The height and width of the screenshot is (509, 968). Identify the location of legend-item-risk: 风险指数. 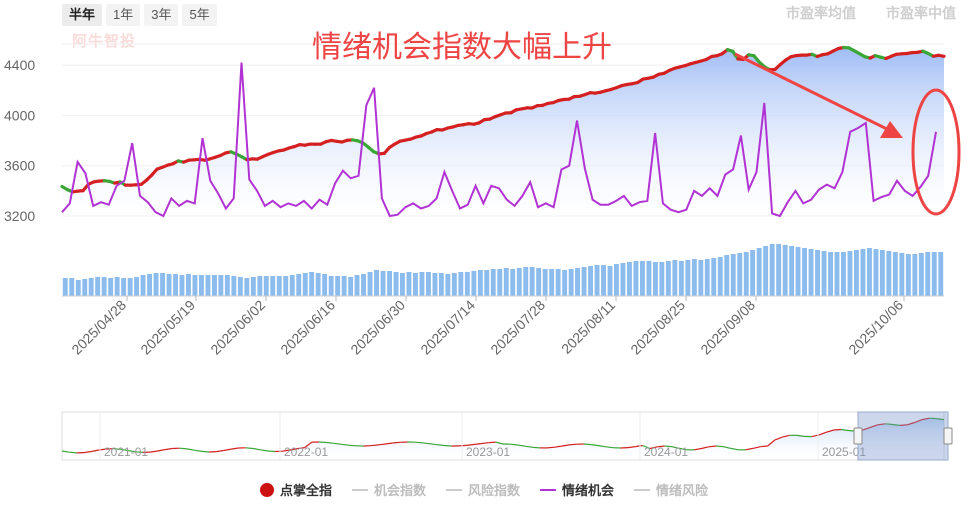
(482, 489).